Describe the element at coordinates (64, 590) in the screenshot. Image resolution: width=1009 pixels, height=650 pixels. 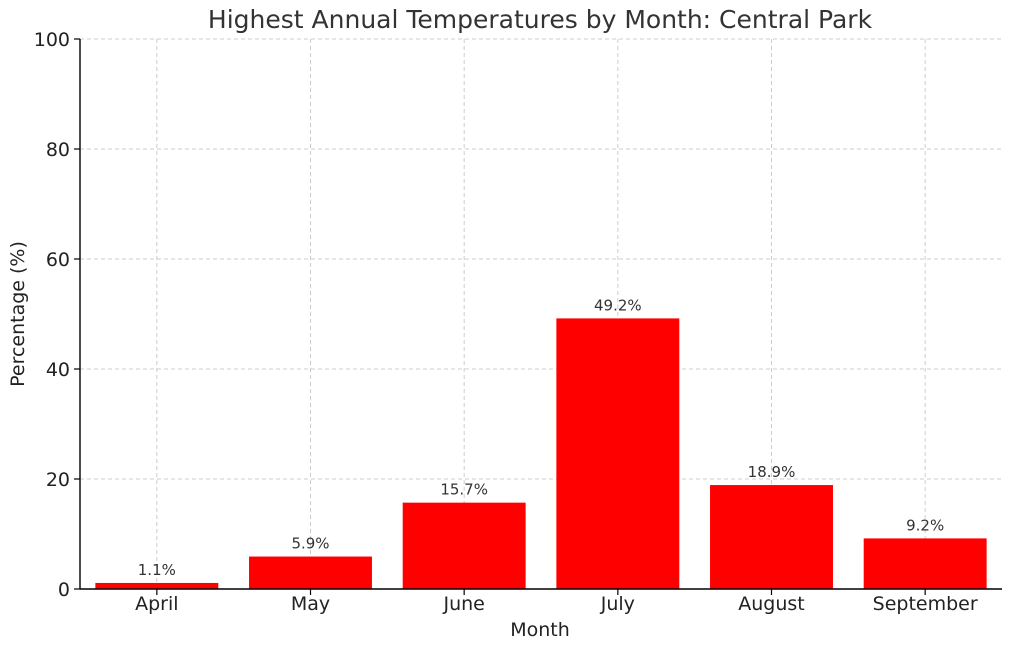
I see `y-tick-label: 0` at that location.